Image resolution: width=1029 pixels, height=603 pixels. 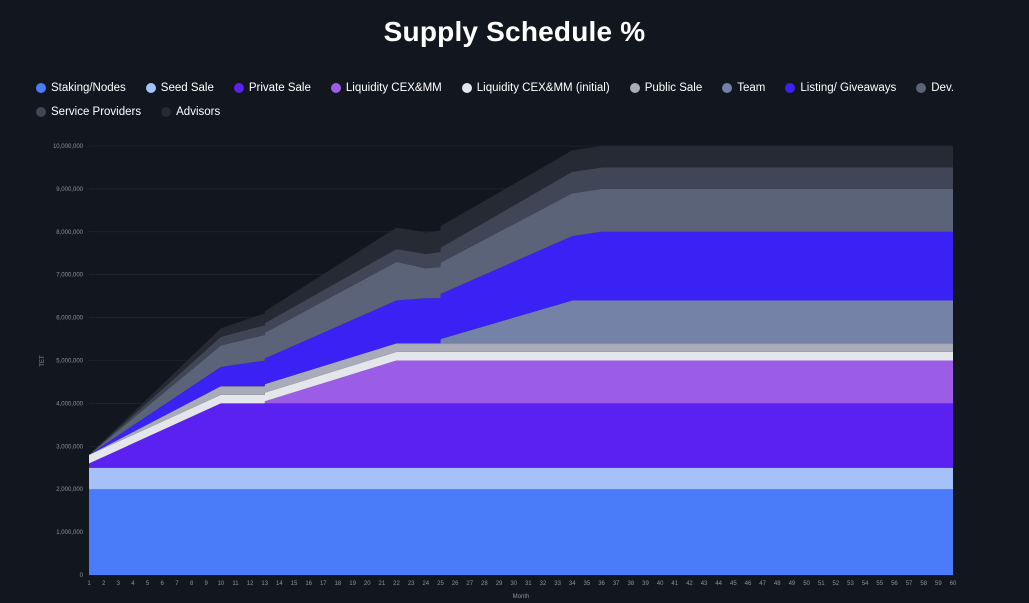 I want to click on y-axis-label: TET, so click(x=43, y=361).